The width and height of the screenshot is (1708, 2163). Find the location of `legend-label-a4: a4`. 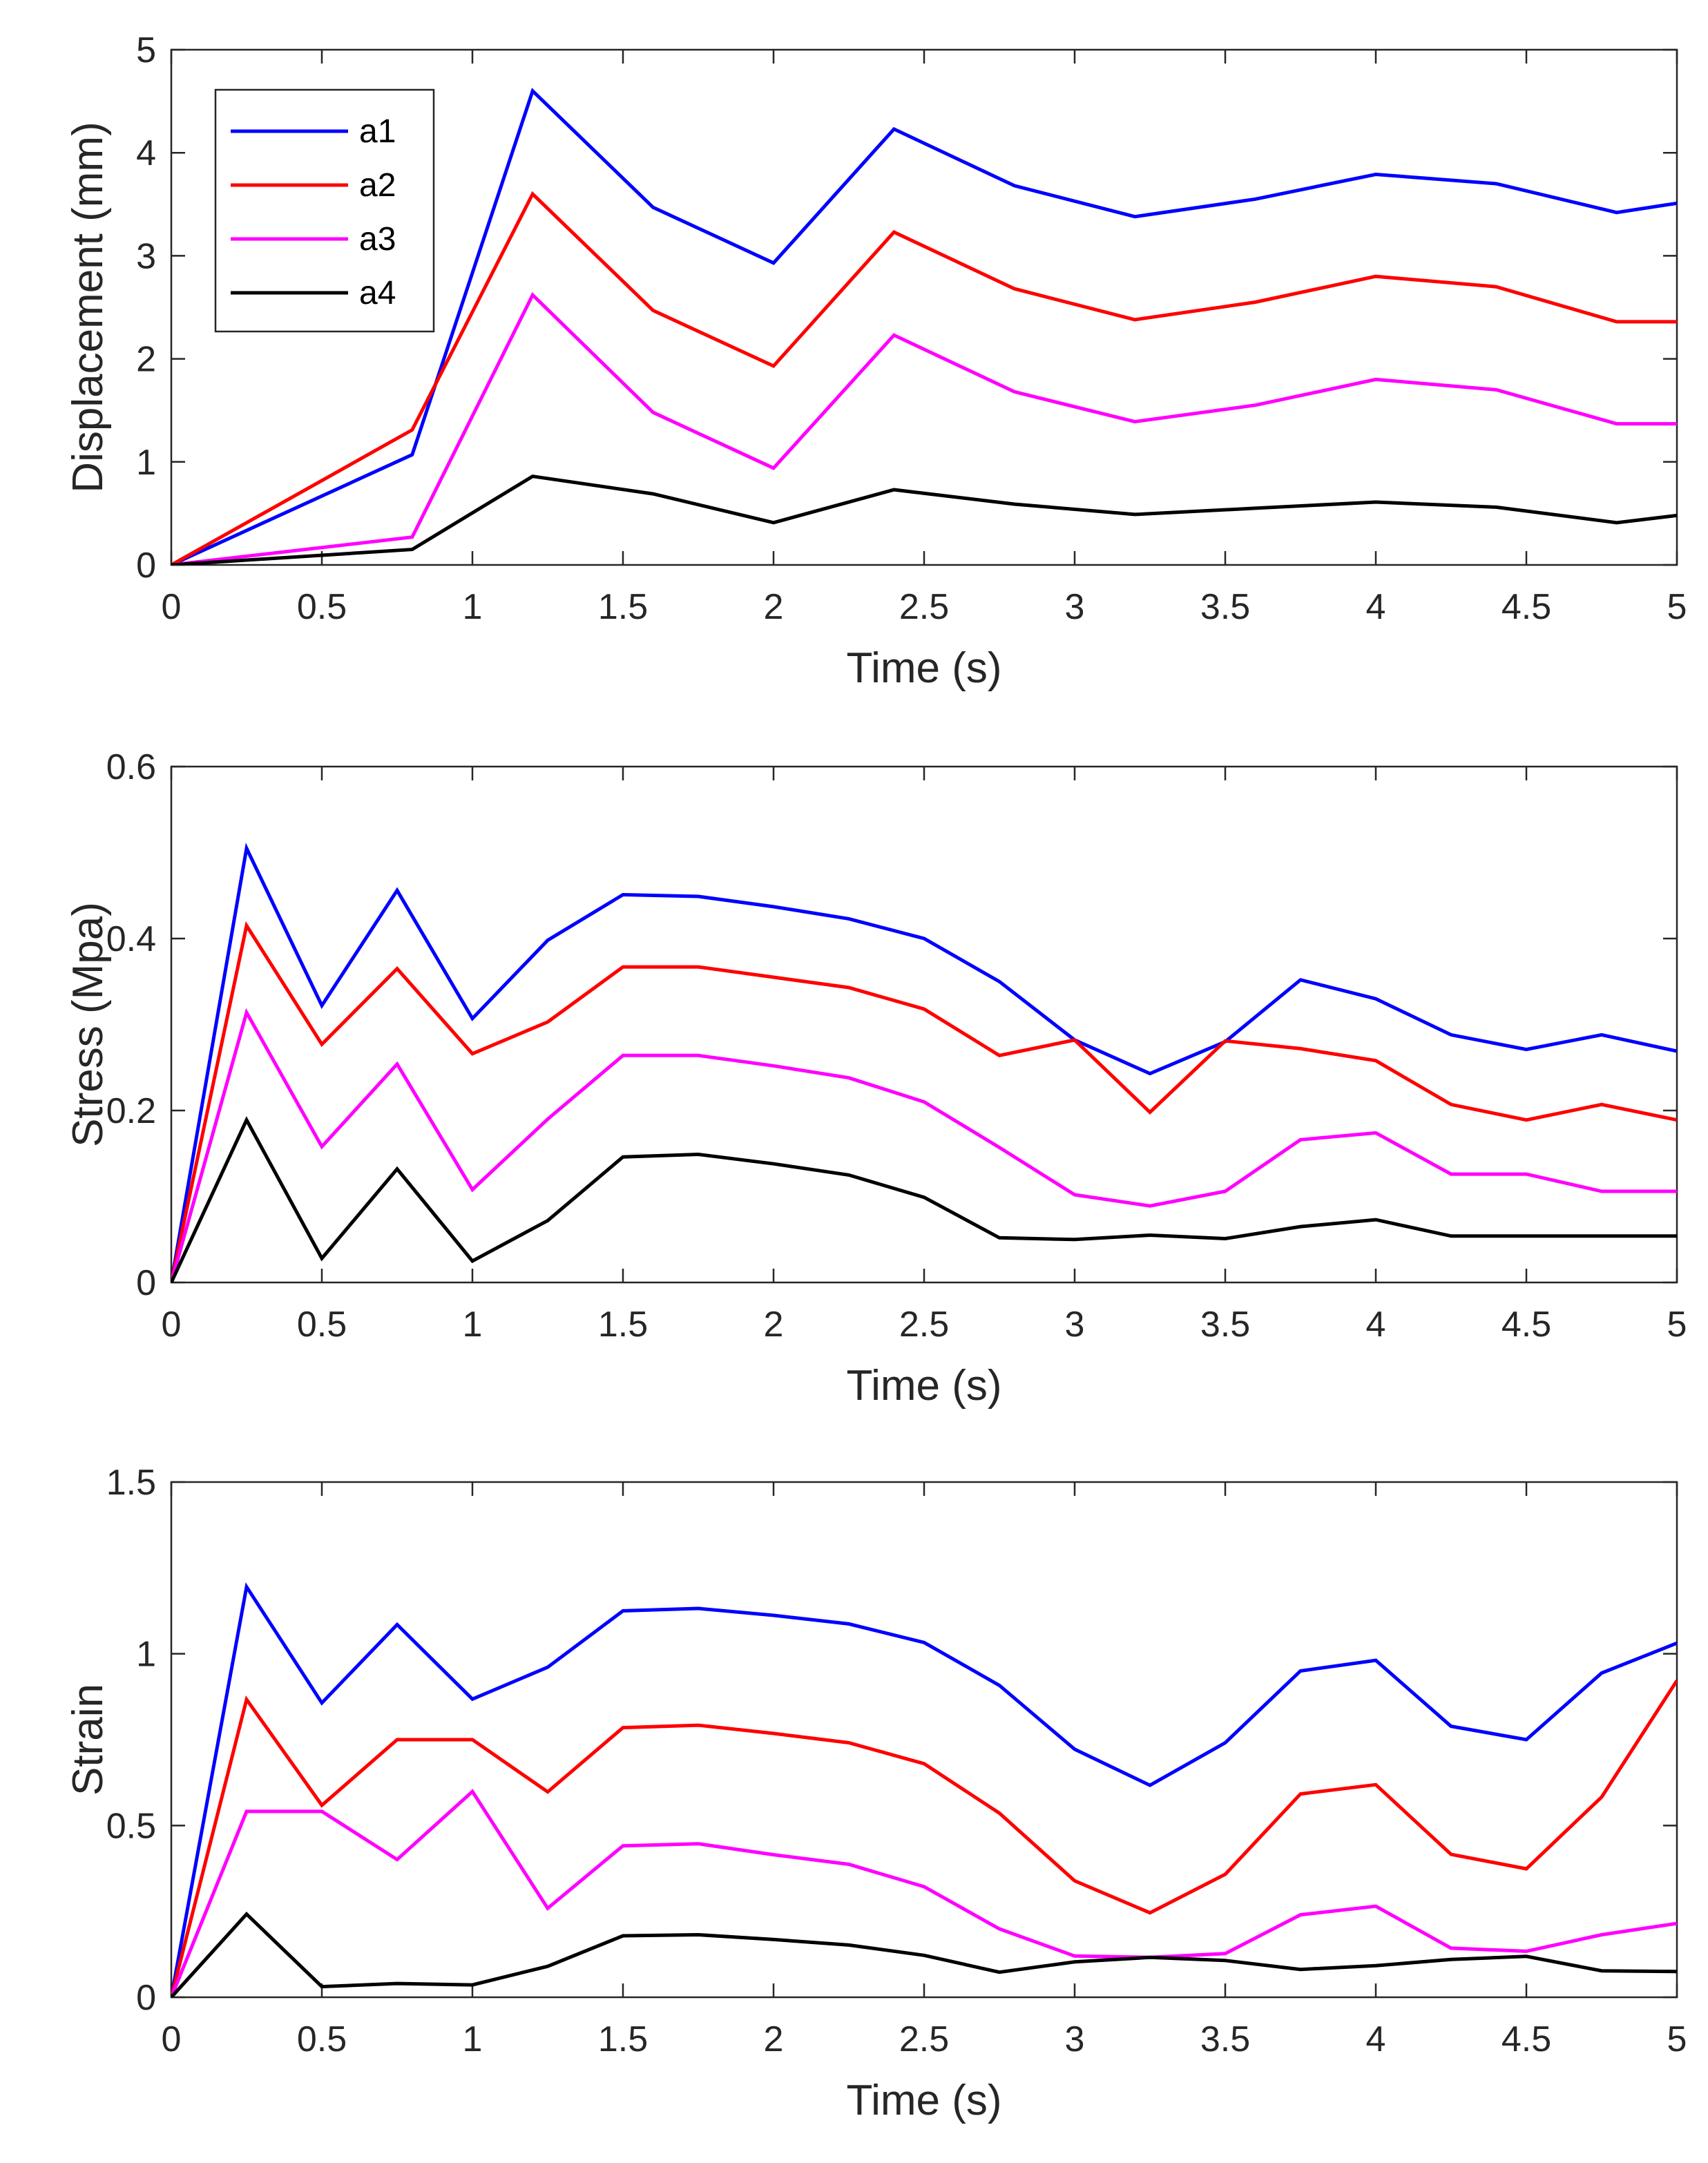

legend-label-a4: a4 is located at coordinates (378, 293).